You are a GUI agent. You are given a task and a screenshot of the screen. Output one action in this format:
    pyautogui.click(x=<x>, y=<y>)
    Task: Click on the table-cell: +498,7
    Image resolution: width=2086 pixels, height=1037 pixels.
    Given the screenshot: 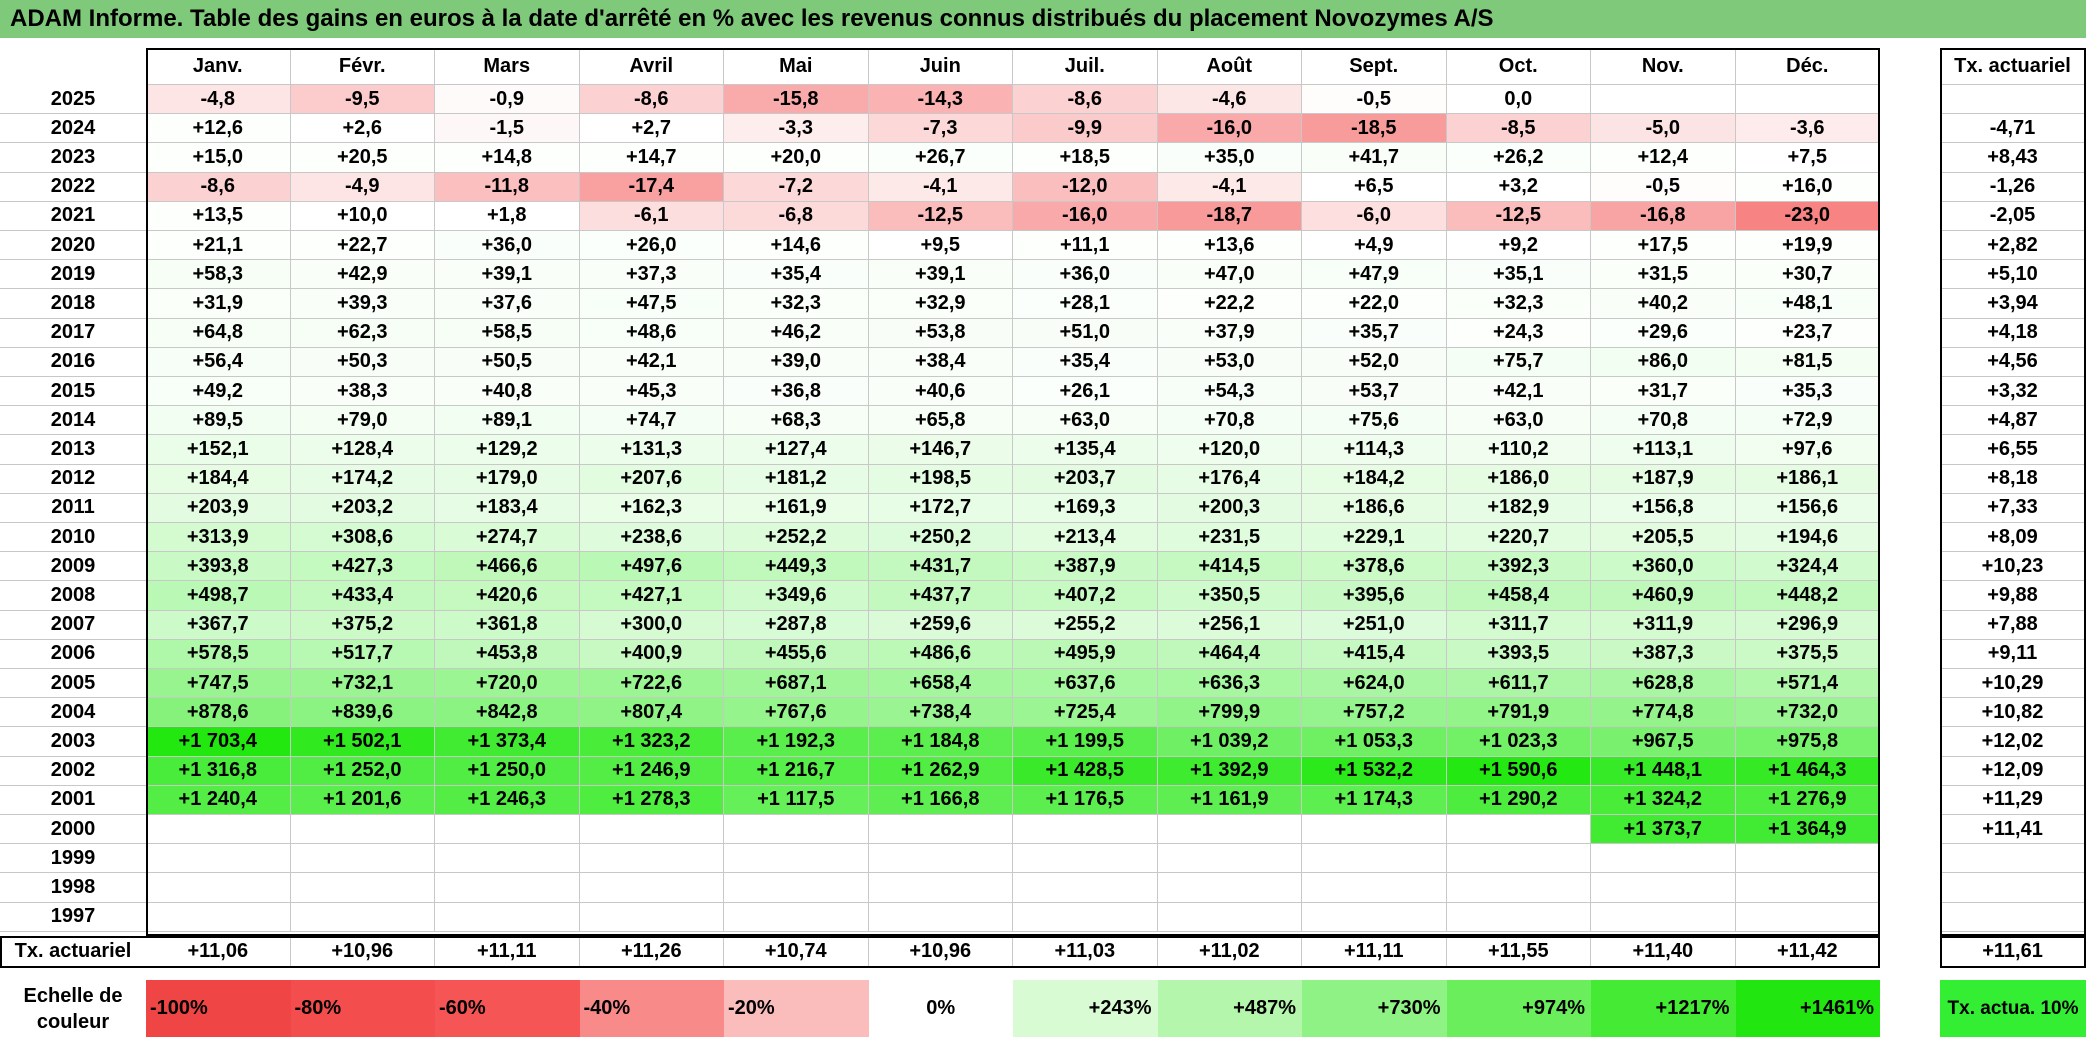 What is the action you would take?
    pyautogui.click(x=218, y=596)
    